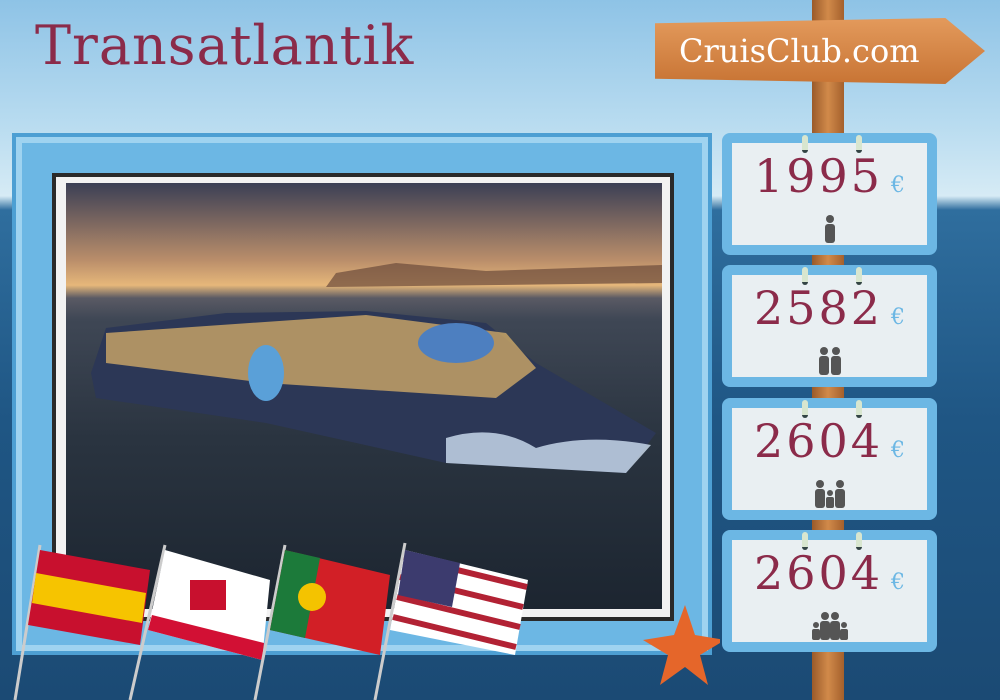  I want to click on two-adults-two-children-icon, so click(829, 626).